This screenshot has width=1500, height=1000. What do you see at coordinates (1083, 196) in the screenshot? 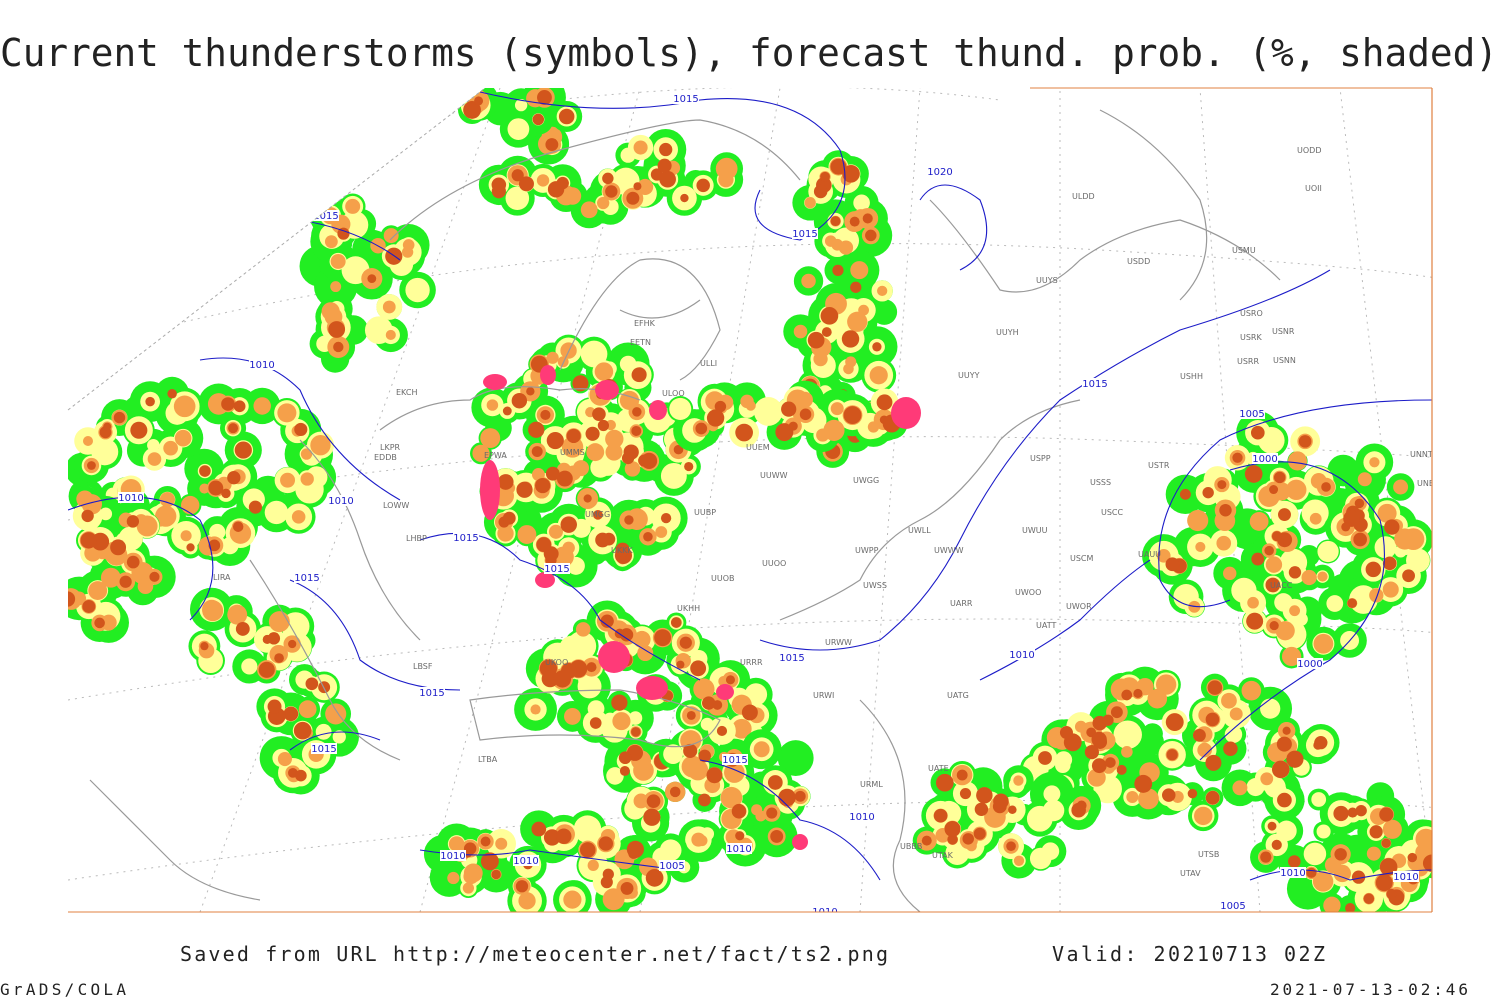
I see `station-label: ULDD` at bounding box center [1083, 196].